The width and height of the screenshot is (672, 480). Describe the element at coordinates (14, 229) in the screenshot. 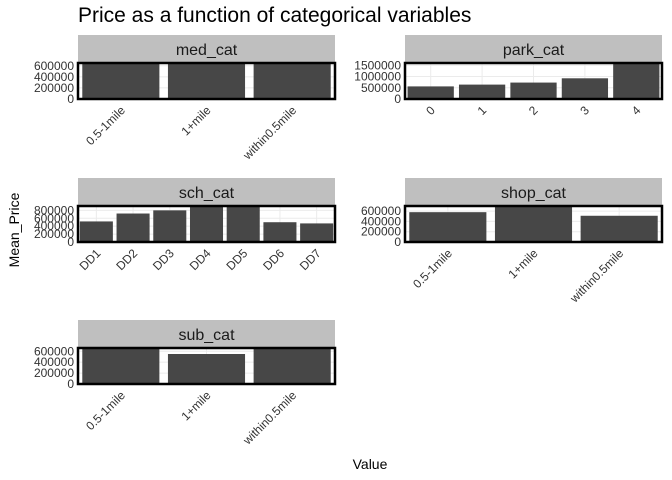

I see `y-axis-title: Mean_Price` at that location.